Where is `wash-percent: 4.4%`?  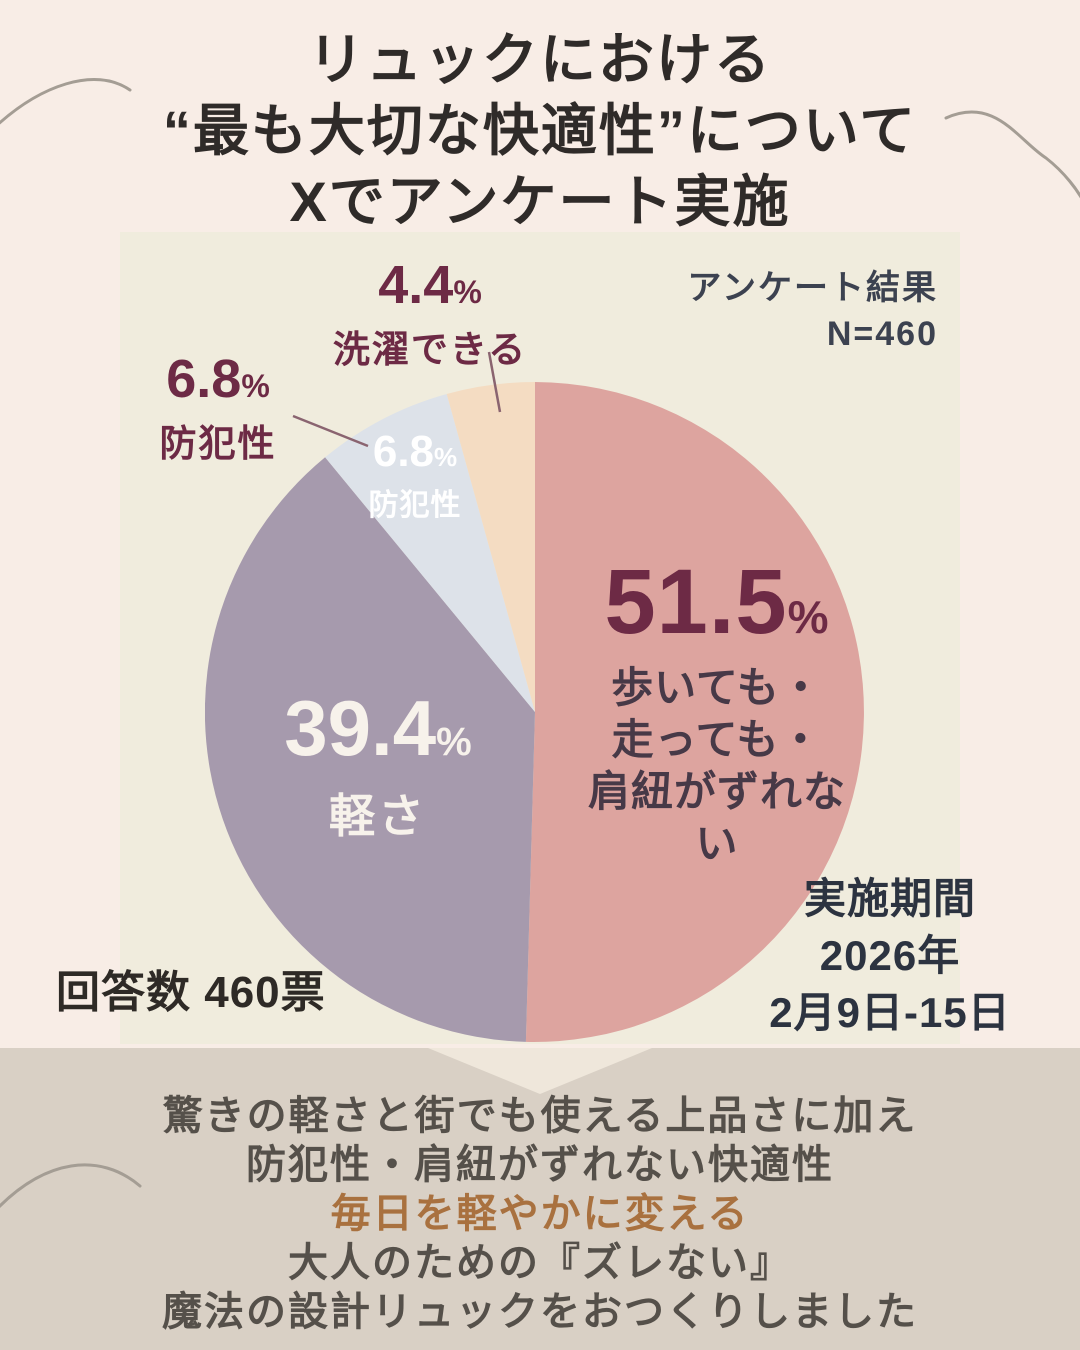 wash-percent: 4.4% is located at coordinates (430, 285).